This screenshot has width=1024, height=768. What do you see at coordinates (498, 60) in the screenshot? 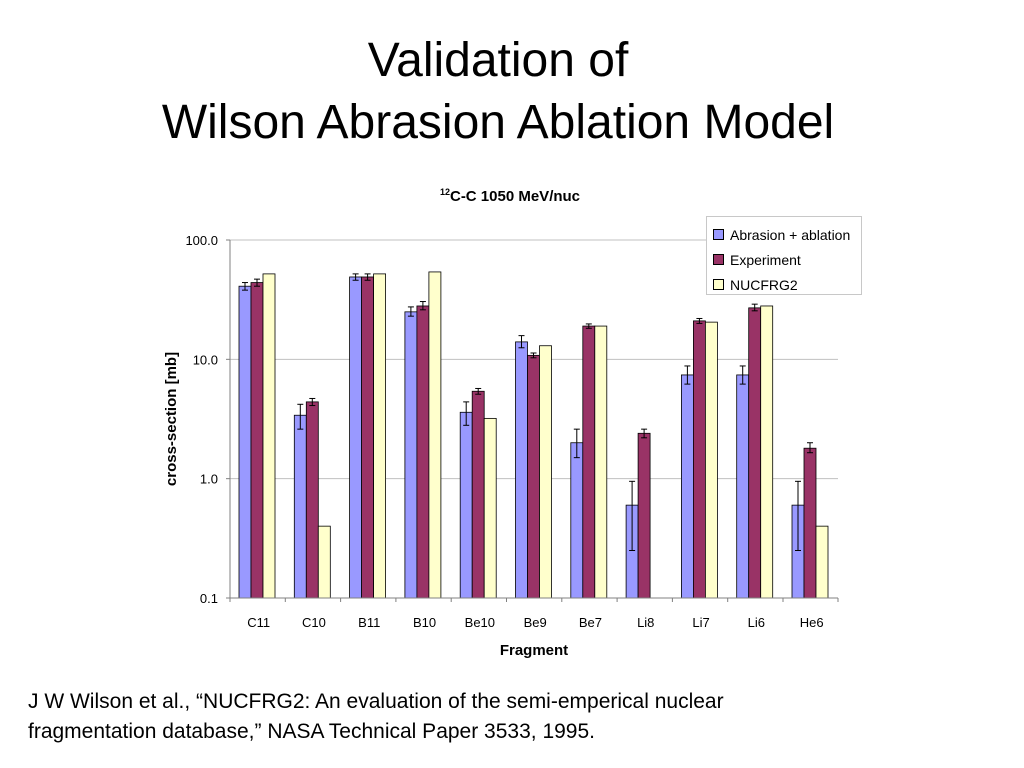
I see `slide-title-line1: Validation of` at bounding box center [498, 60].